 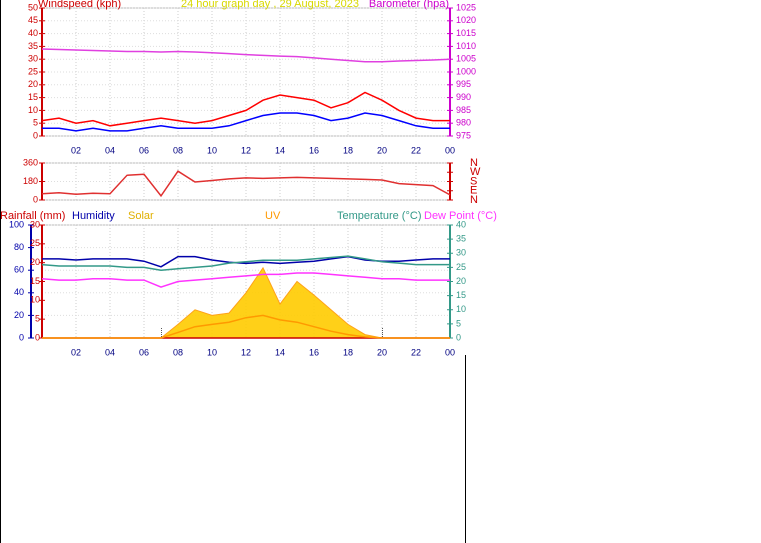 What do you see at coordinates (35, 123) in the screenshot?
I see `y-tick-label: 5` at bounding box center [35, 123].